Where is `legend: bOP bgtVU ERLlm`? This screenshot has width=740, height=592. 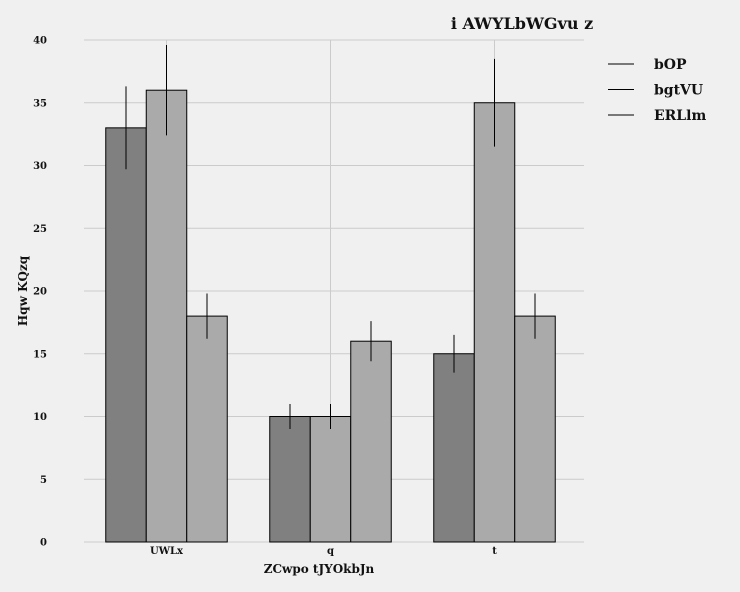 legend: bOP bgtVU ERLlm is located at coordinates (657, 90).